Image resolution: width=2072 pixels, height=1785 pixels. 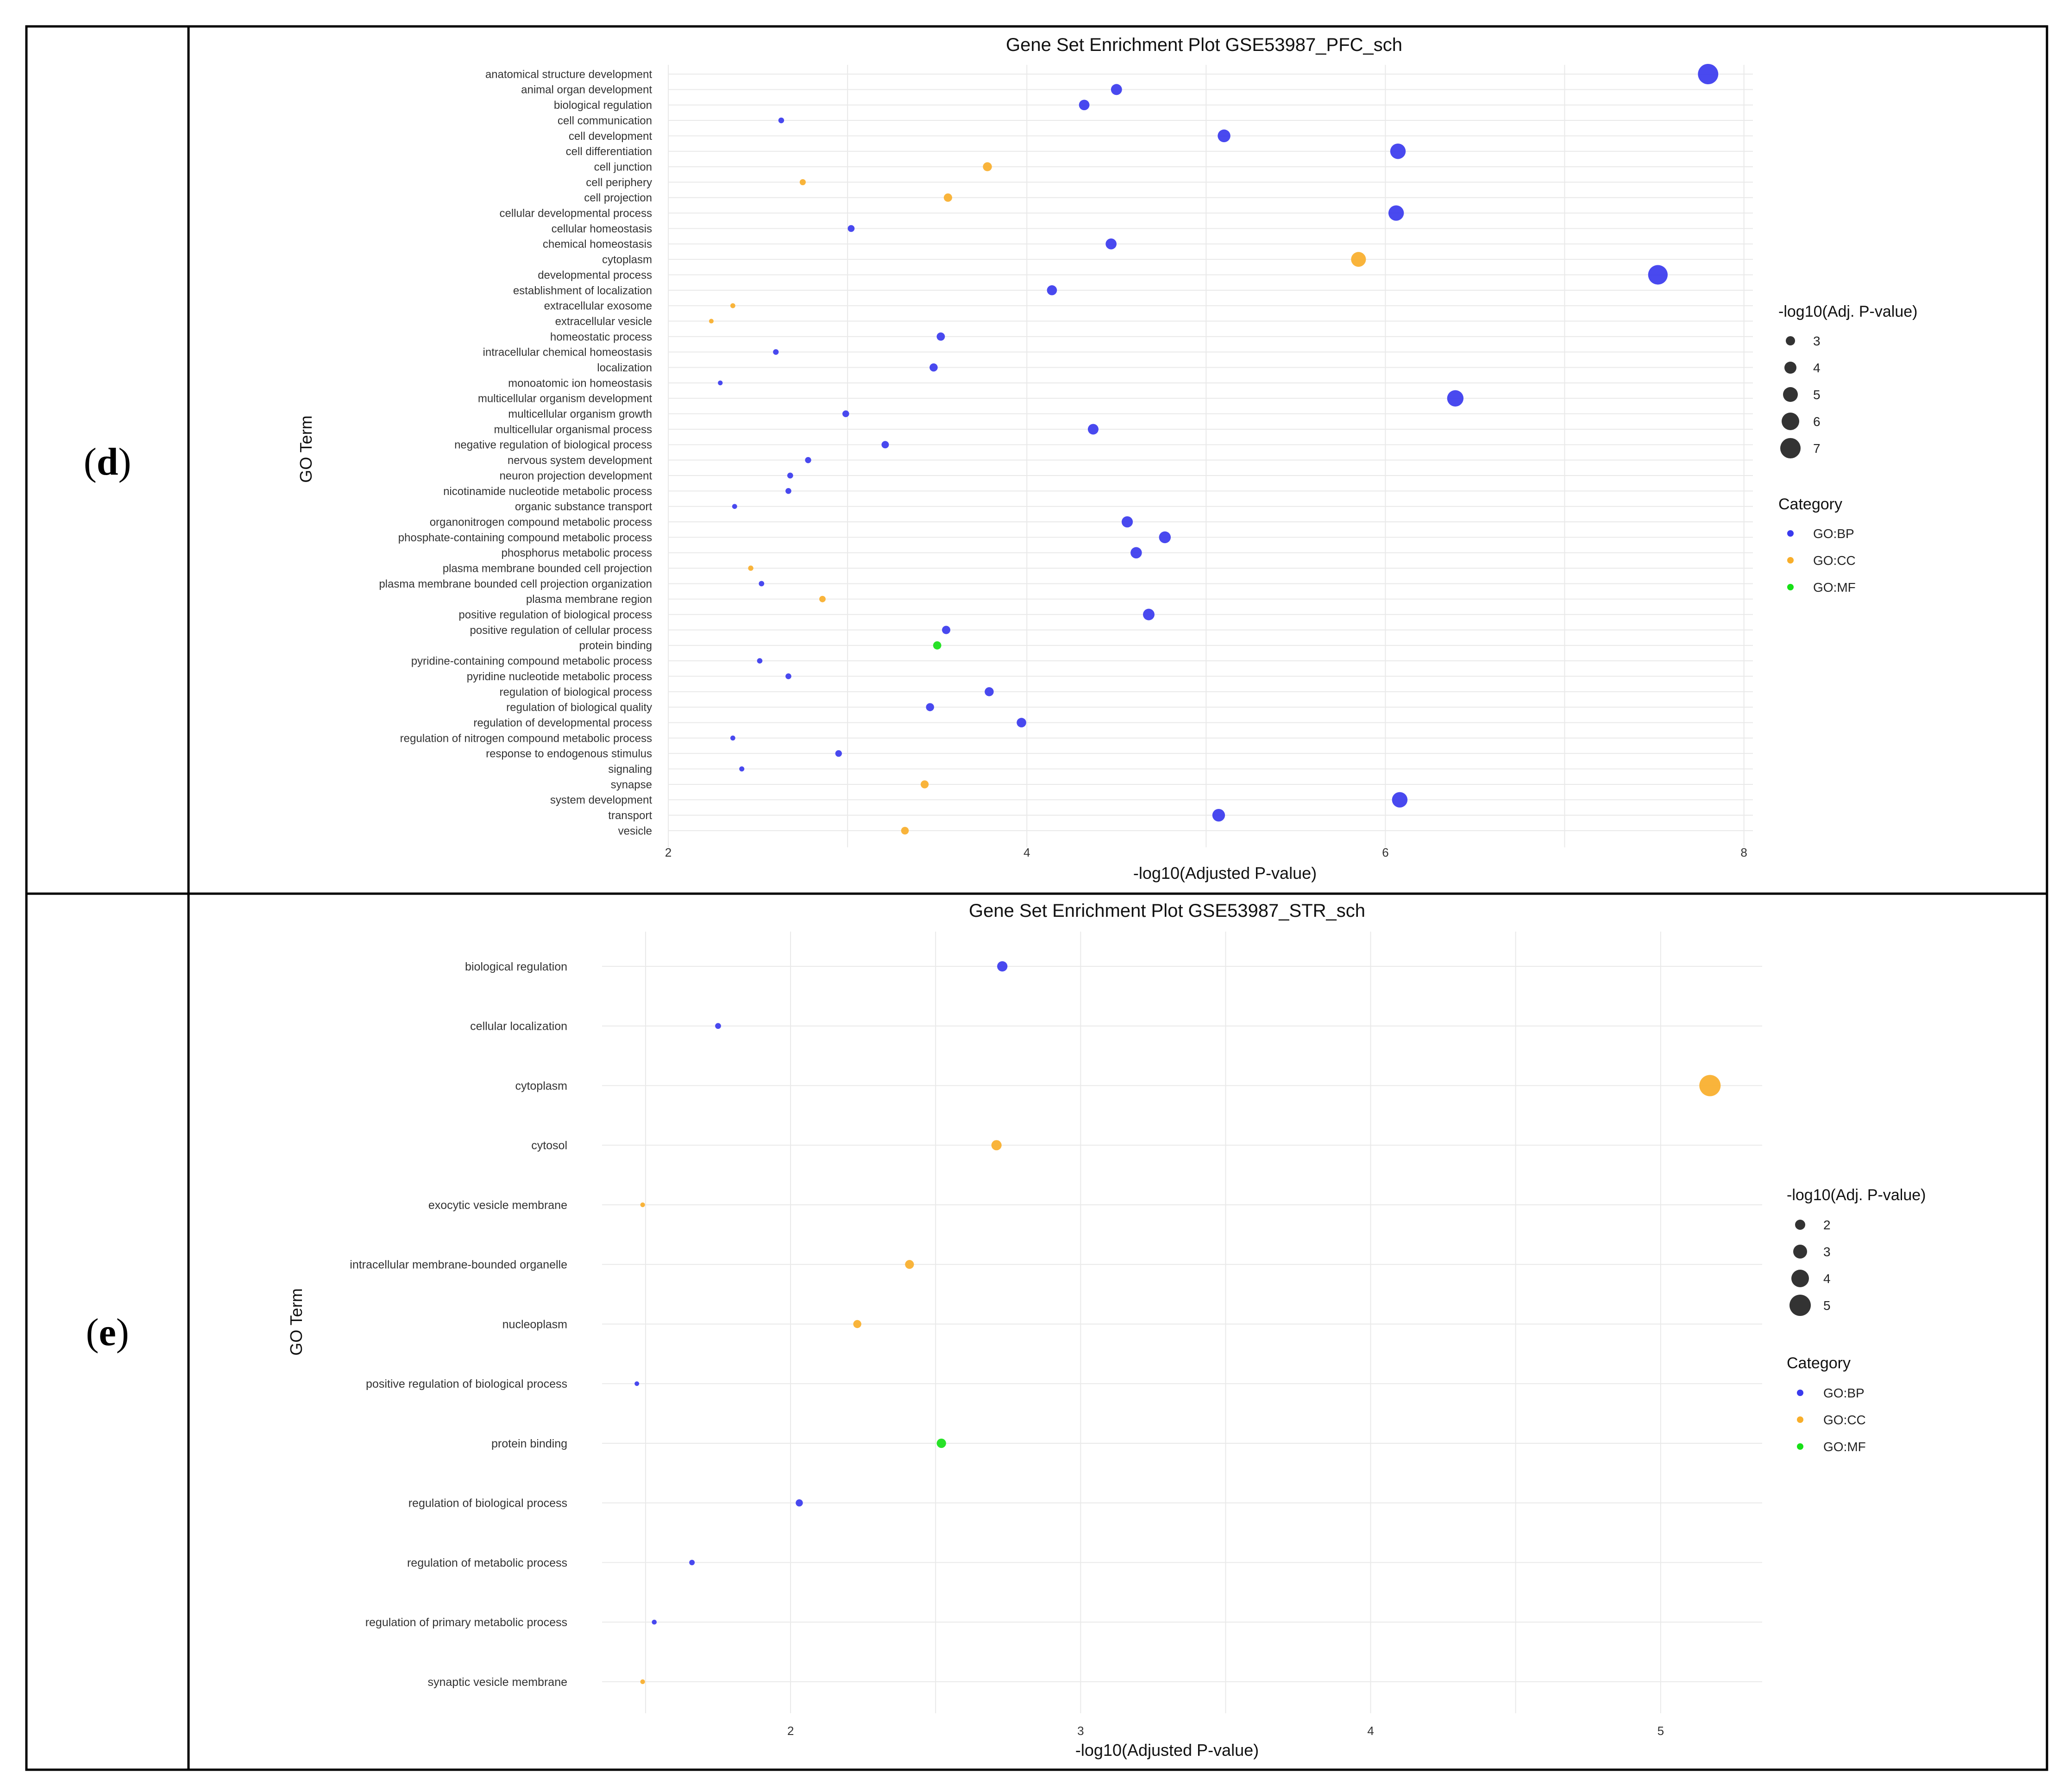 What do you see at coordinates (1661, 1731) in the screenshot?
I see `x-tick-label: 5` at bounding box center [1661, 1731].